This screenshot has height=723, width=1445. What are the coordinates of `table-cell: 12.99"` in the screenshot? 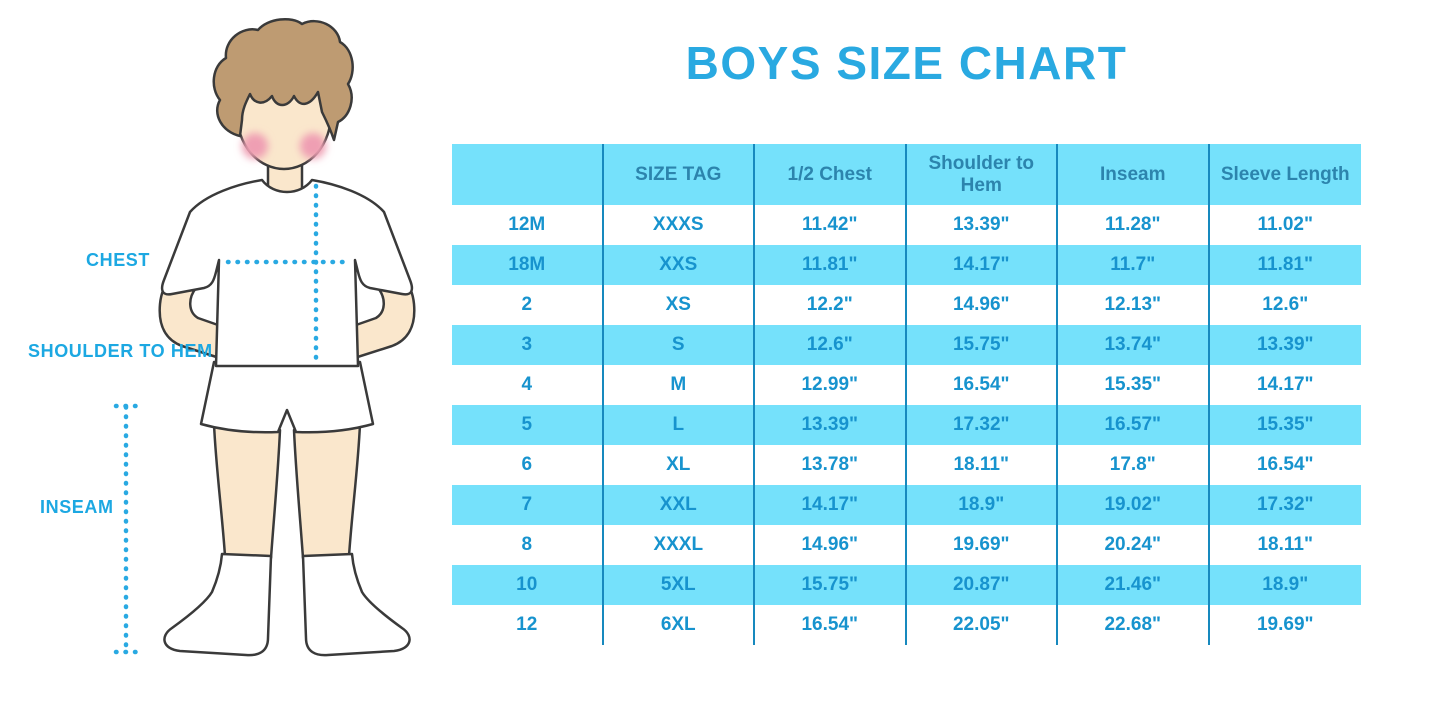 It's located at (831, 385).